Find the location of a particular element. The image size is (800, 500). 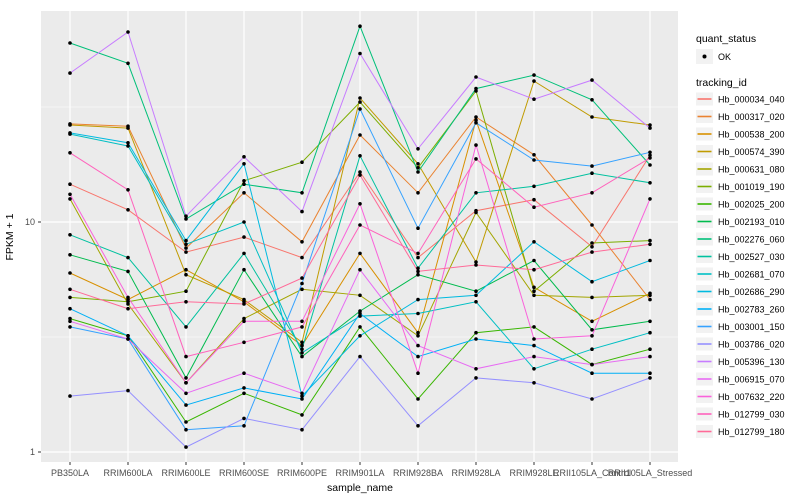

legend-item-label: Hb_000538_200 is located at coordinates (751, 135).